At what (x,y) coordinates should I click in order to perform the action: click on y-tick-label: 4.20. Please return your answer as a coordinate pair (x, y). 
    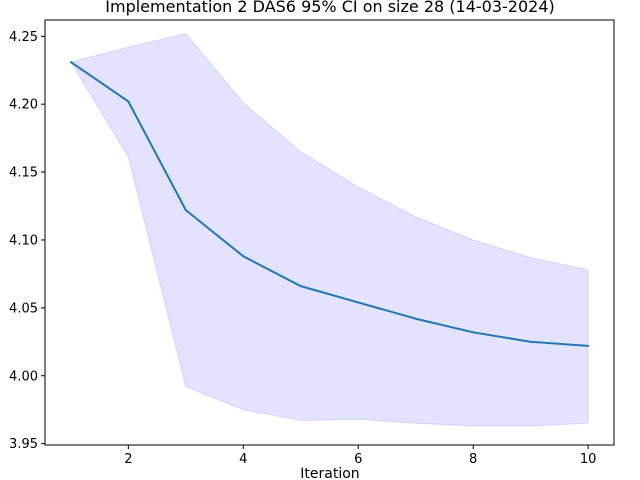
    Looking at the image, I should click on (23, 105).